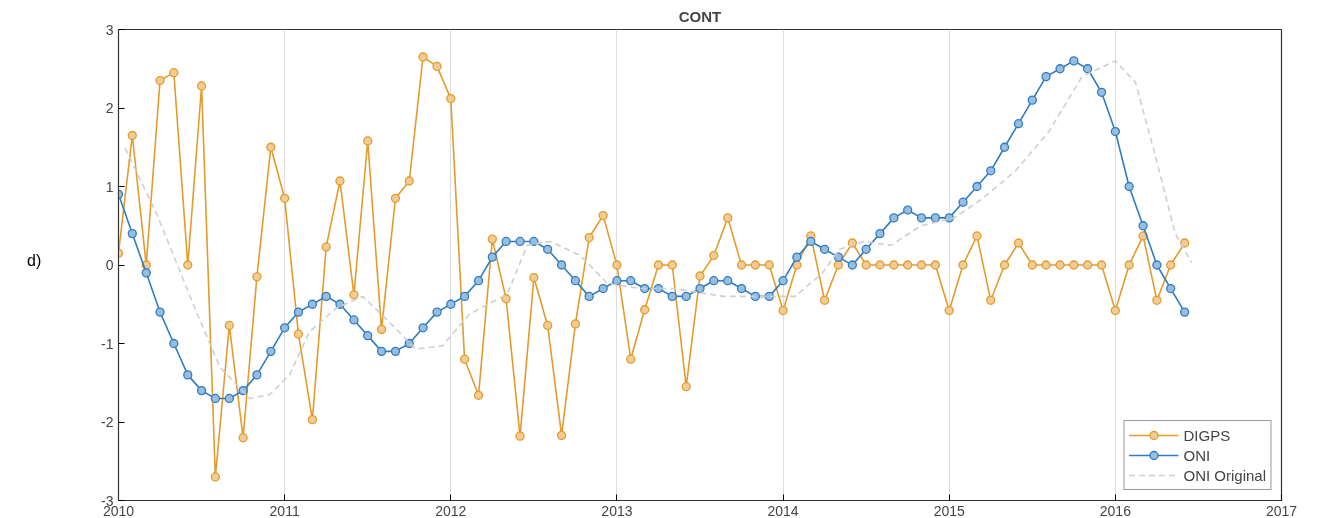  Describe the element at coordinates (700, 16) in the screenshot. I see `chart-title: CONT` at that location.